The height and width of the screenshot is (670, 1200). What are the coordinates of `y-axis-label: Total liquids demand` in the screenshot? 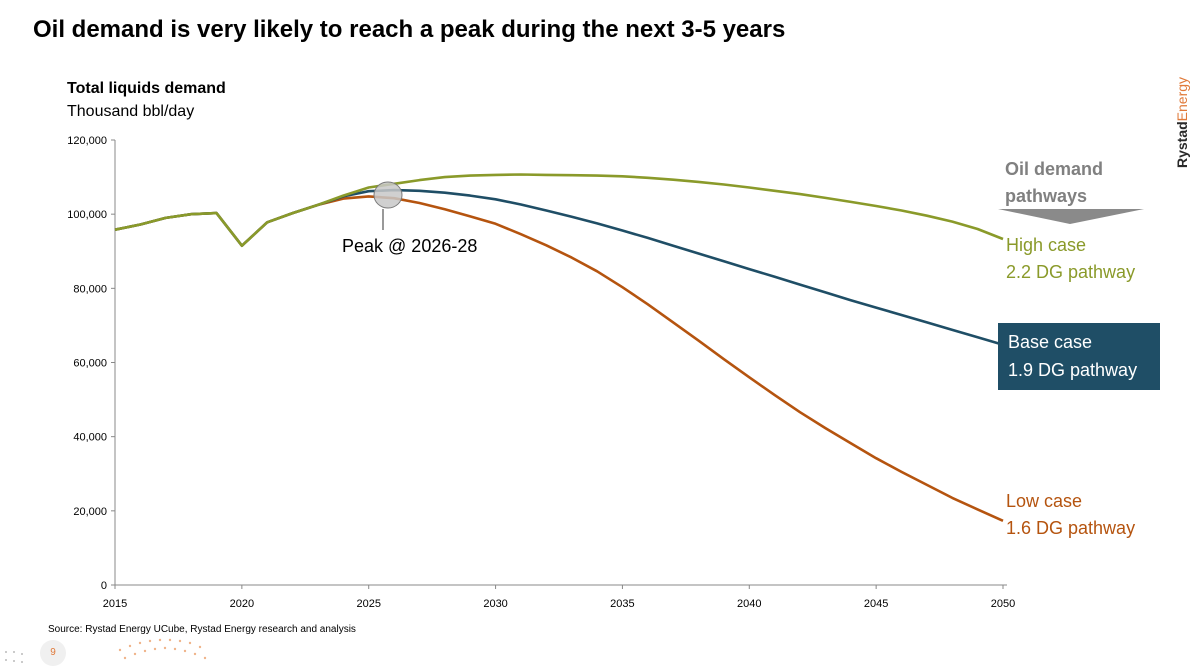 It's located at (146, 88).